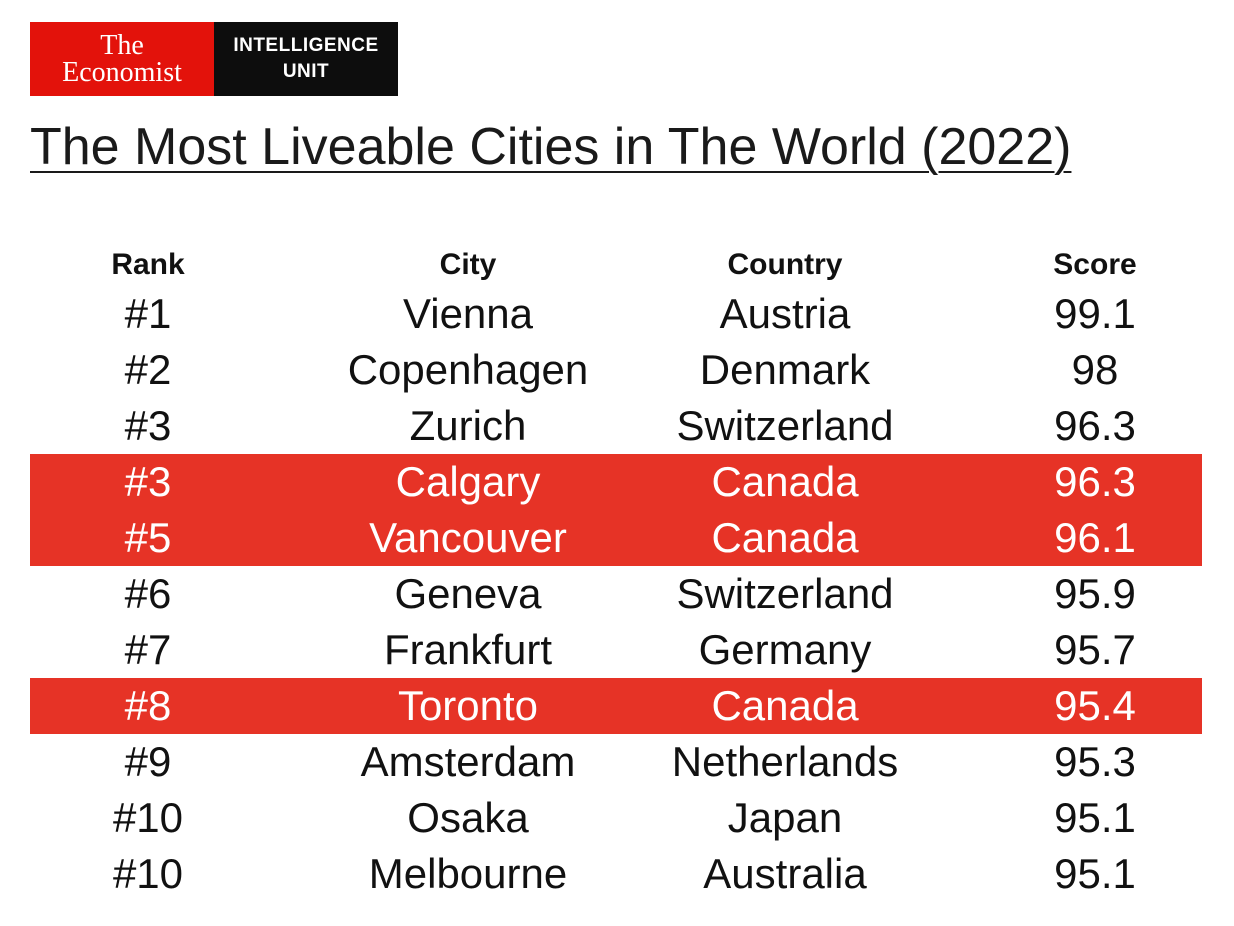  I want to click on rank-cell: #6, so click(148, 593).